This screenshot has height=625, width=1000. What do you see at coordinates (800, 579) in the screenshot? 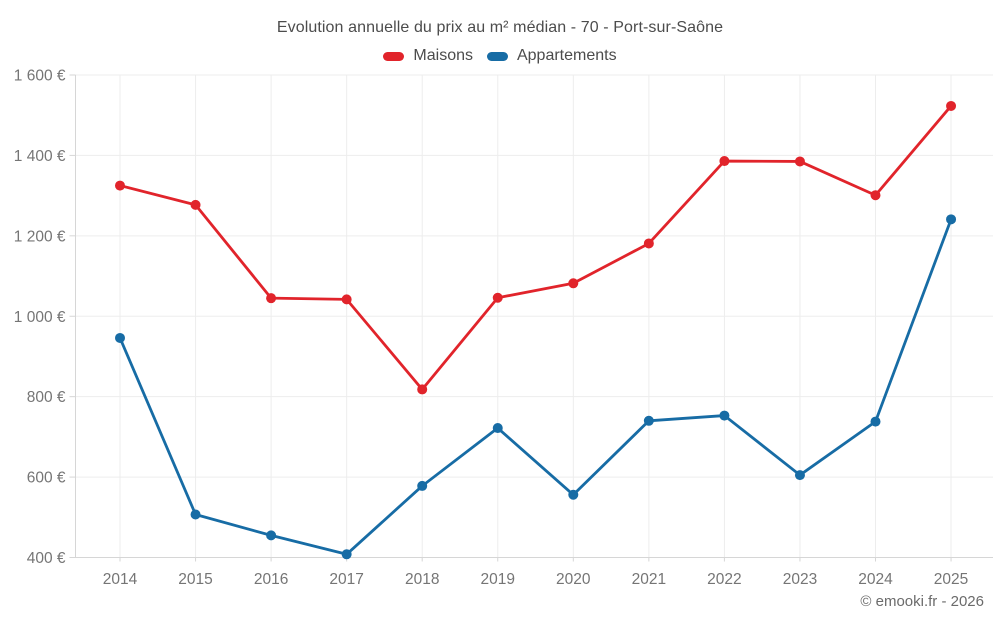
I see `x-axis-label: 2023` at bounding box center [800, 579].